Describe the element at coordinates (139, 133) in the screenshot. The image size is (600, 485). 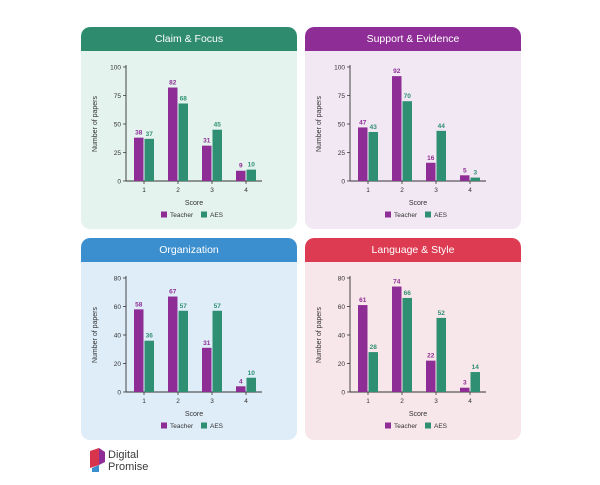
I see `data-label-teacher: 38` at that location.